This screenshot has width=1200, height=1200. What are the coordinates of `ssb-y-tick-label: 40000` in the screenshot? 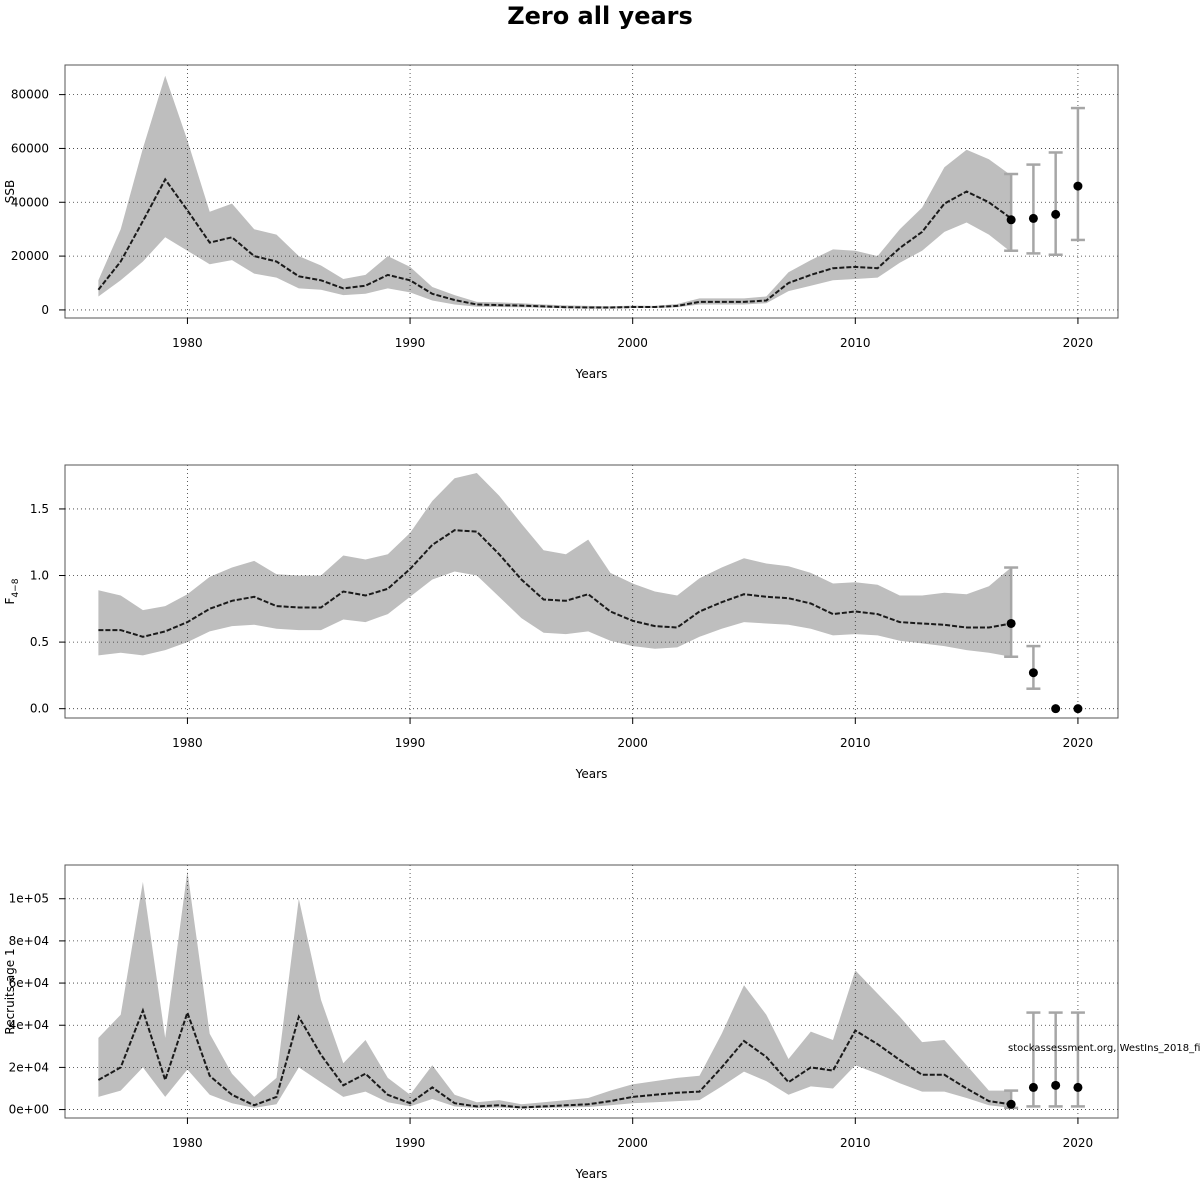 It's located at (30, 202).